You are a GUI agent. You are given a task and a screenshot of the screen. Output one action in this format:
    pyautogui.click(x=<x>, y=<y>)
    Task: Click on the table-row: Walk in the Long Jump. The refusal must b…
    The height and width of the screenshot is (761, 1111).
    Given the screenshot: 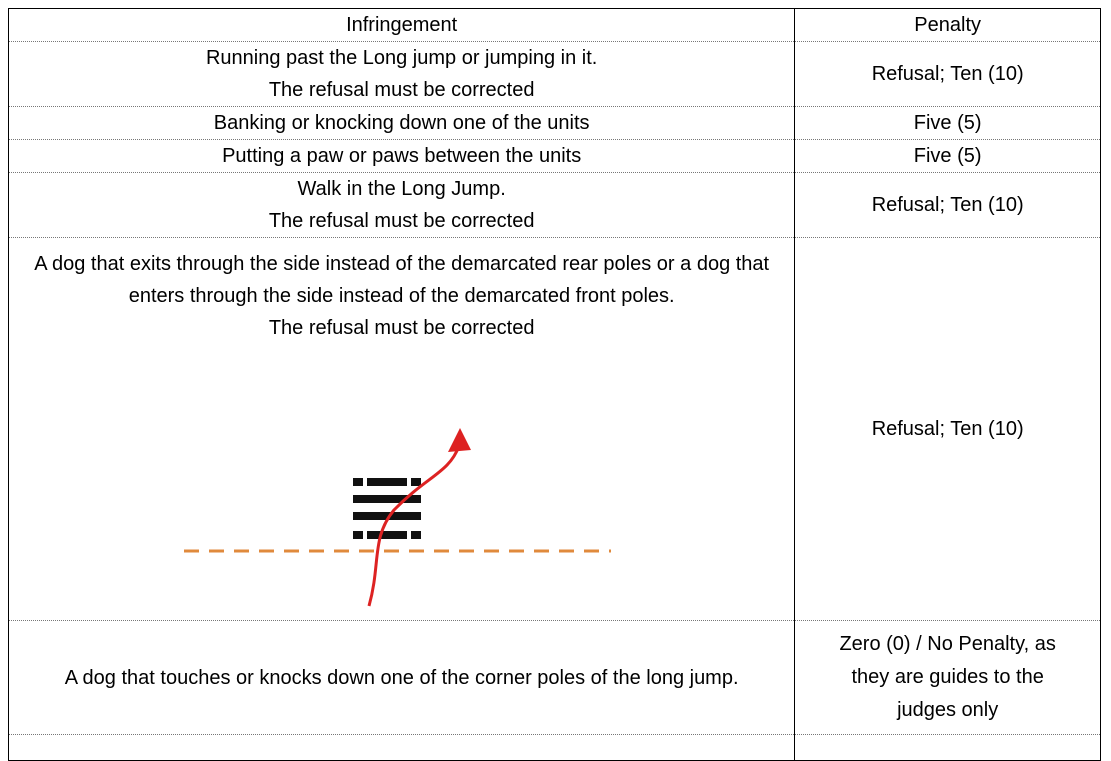 What is the action you would take?
    pyautogui.click(x=554, y=205)
    